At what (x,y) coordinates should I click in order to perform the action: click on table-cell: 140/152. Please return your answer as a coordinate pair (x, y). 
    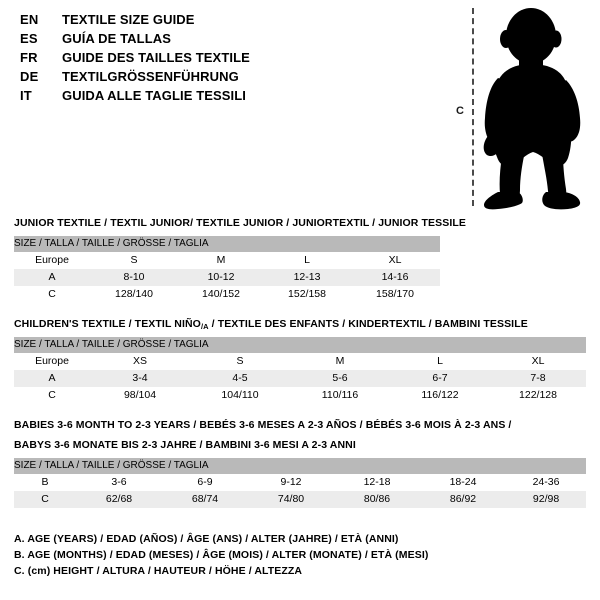
    Looking at the image, I should click on (221, 294).